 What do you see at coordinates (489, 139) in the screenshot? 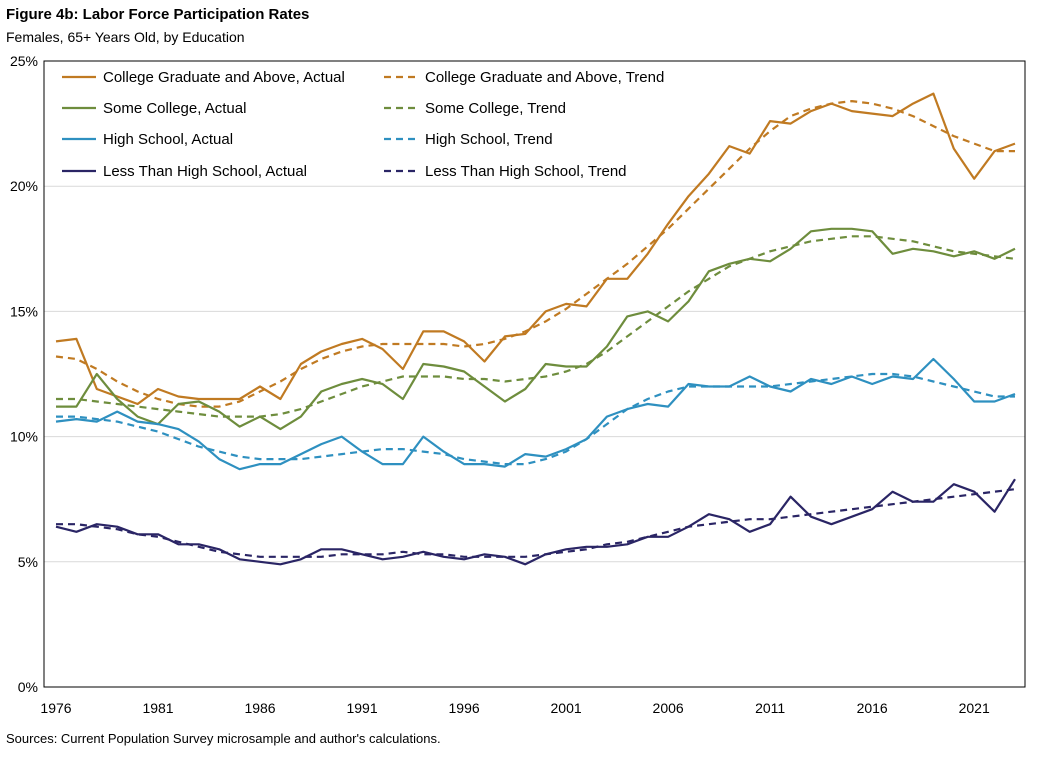
I see `legend-label-high-school-trend: High School, Trend` at bounding box center [489, 139].